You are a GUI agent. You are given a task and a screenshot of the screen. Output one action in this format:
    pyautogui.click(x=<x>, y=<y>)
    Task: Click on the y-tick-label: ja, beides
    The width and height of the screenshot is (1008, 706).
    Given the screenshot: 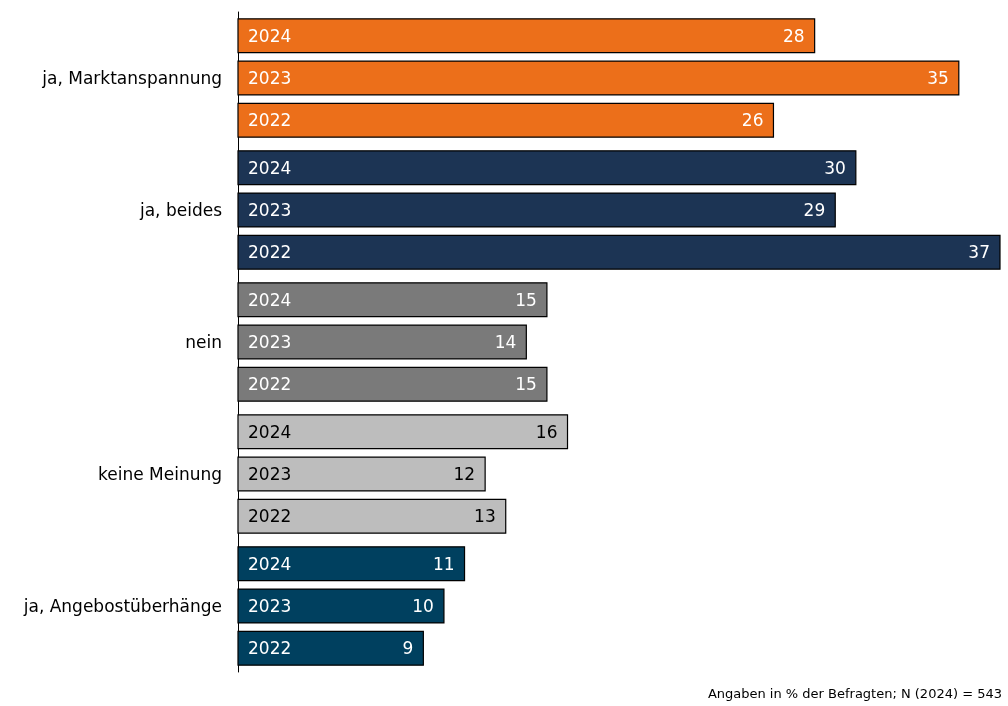 What is the action you would take?
    pyautogui.click(x=180, y=210)
    